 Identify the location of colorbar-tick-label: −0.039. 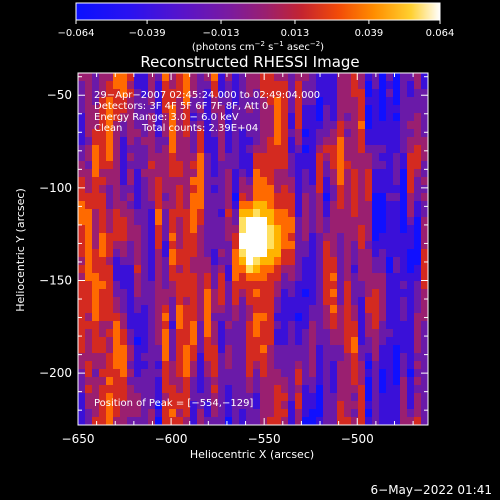
(147, 33).